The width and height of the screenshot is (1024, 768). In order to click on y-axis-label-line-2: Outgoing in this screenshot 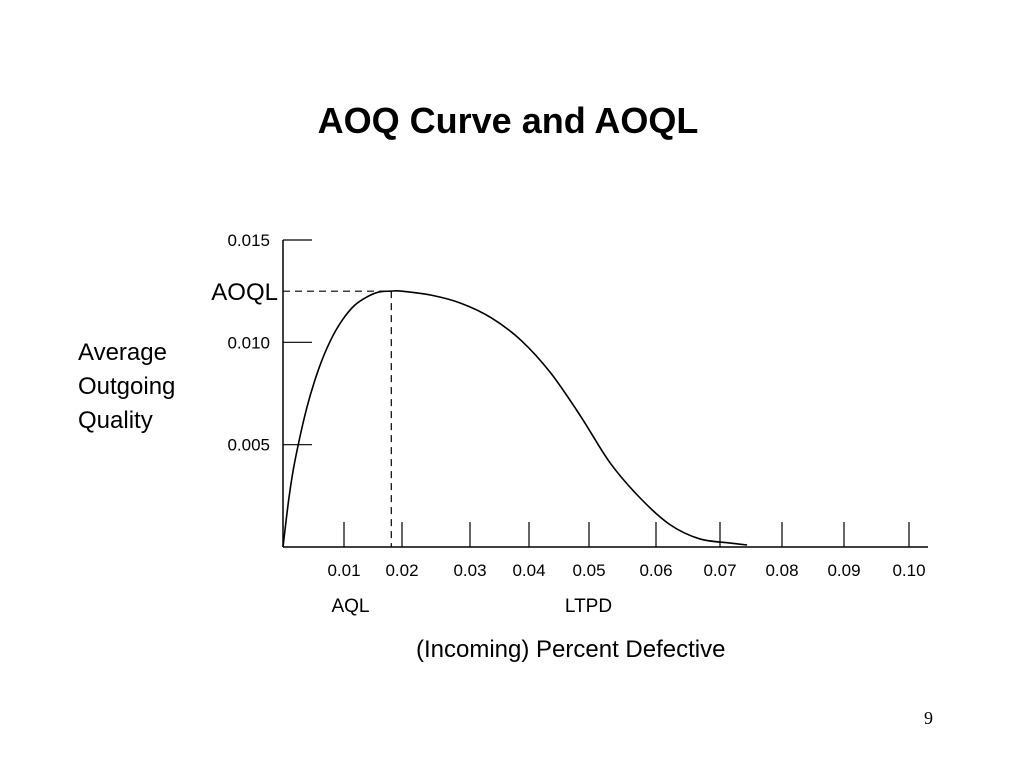, I will do `click(127, 386)`.